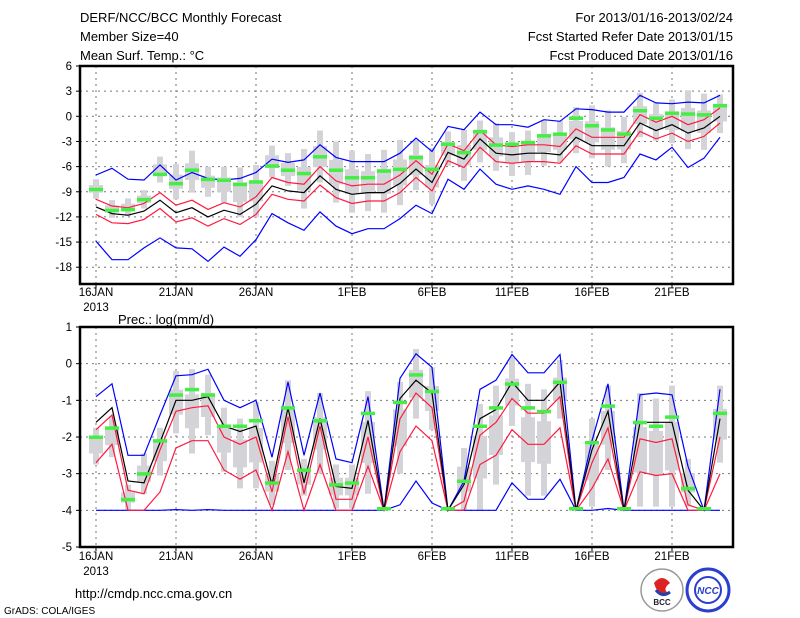  I want to click on y-tick-label: 1, so click(69, 328).